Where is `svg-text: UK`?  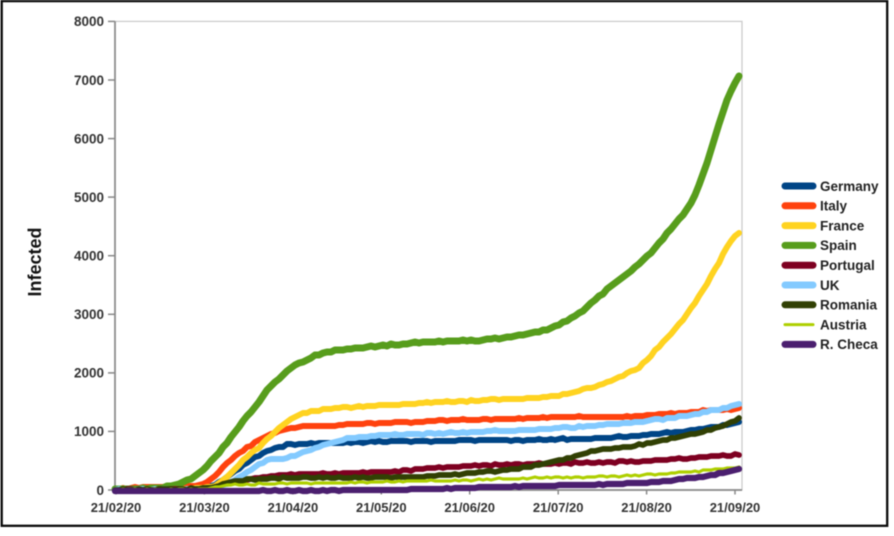 svg-text: UK is located at coordinates (830, 285).